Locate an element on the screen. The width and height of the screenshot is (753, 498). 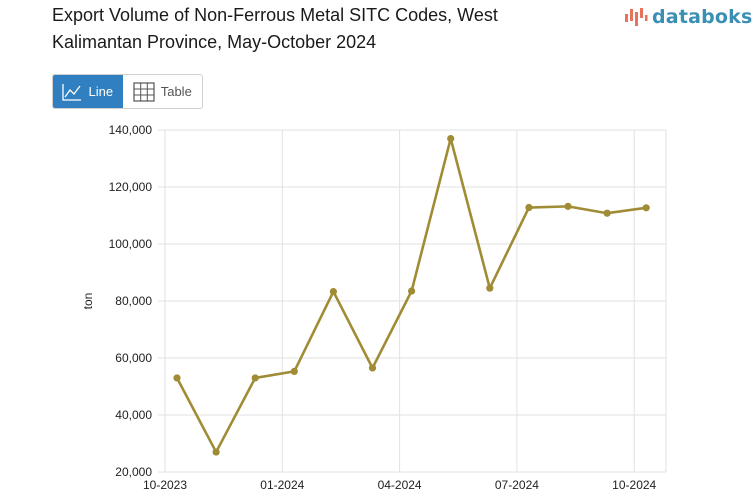
y-tick-label: 60,000 is located at coordinates (133, 358).